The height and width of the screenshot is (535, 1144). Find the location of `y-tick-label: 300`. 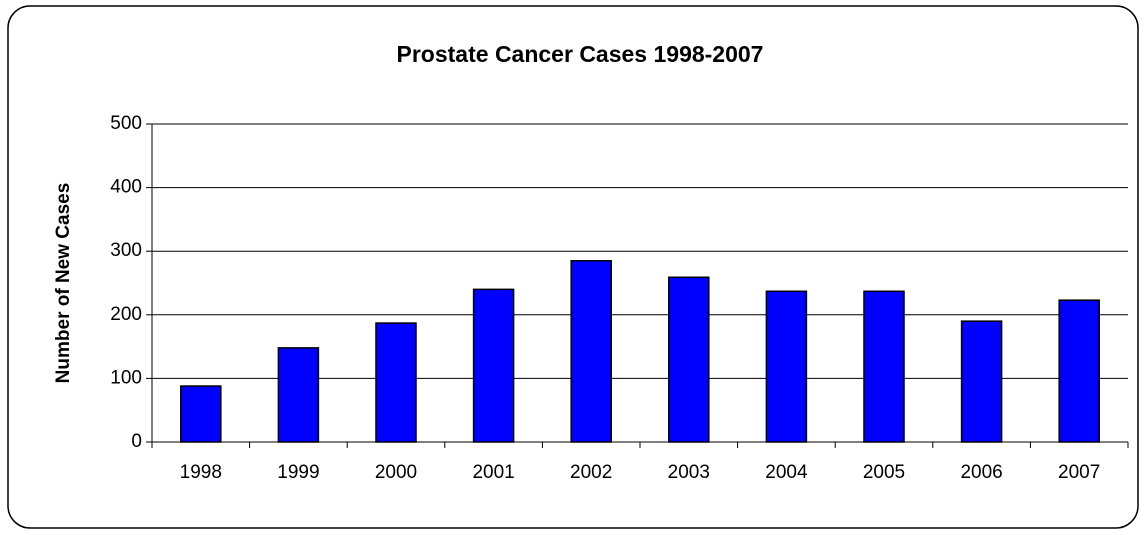

y-tick-label: 300 is located at coordinates (126, 250).